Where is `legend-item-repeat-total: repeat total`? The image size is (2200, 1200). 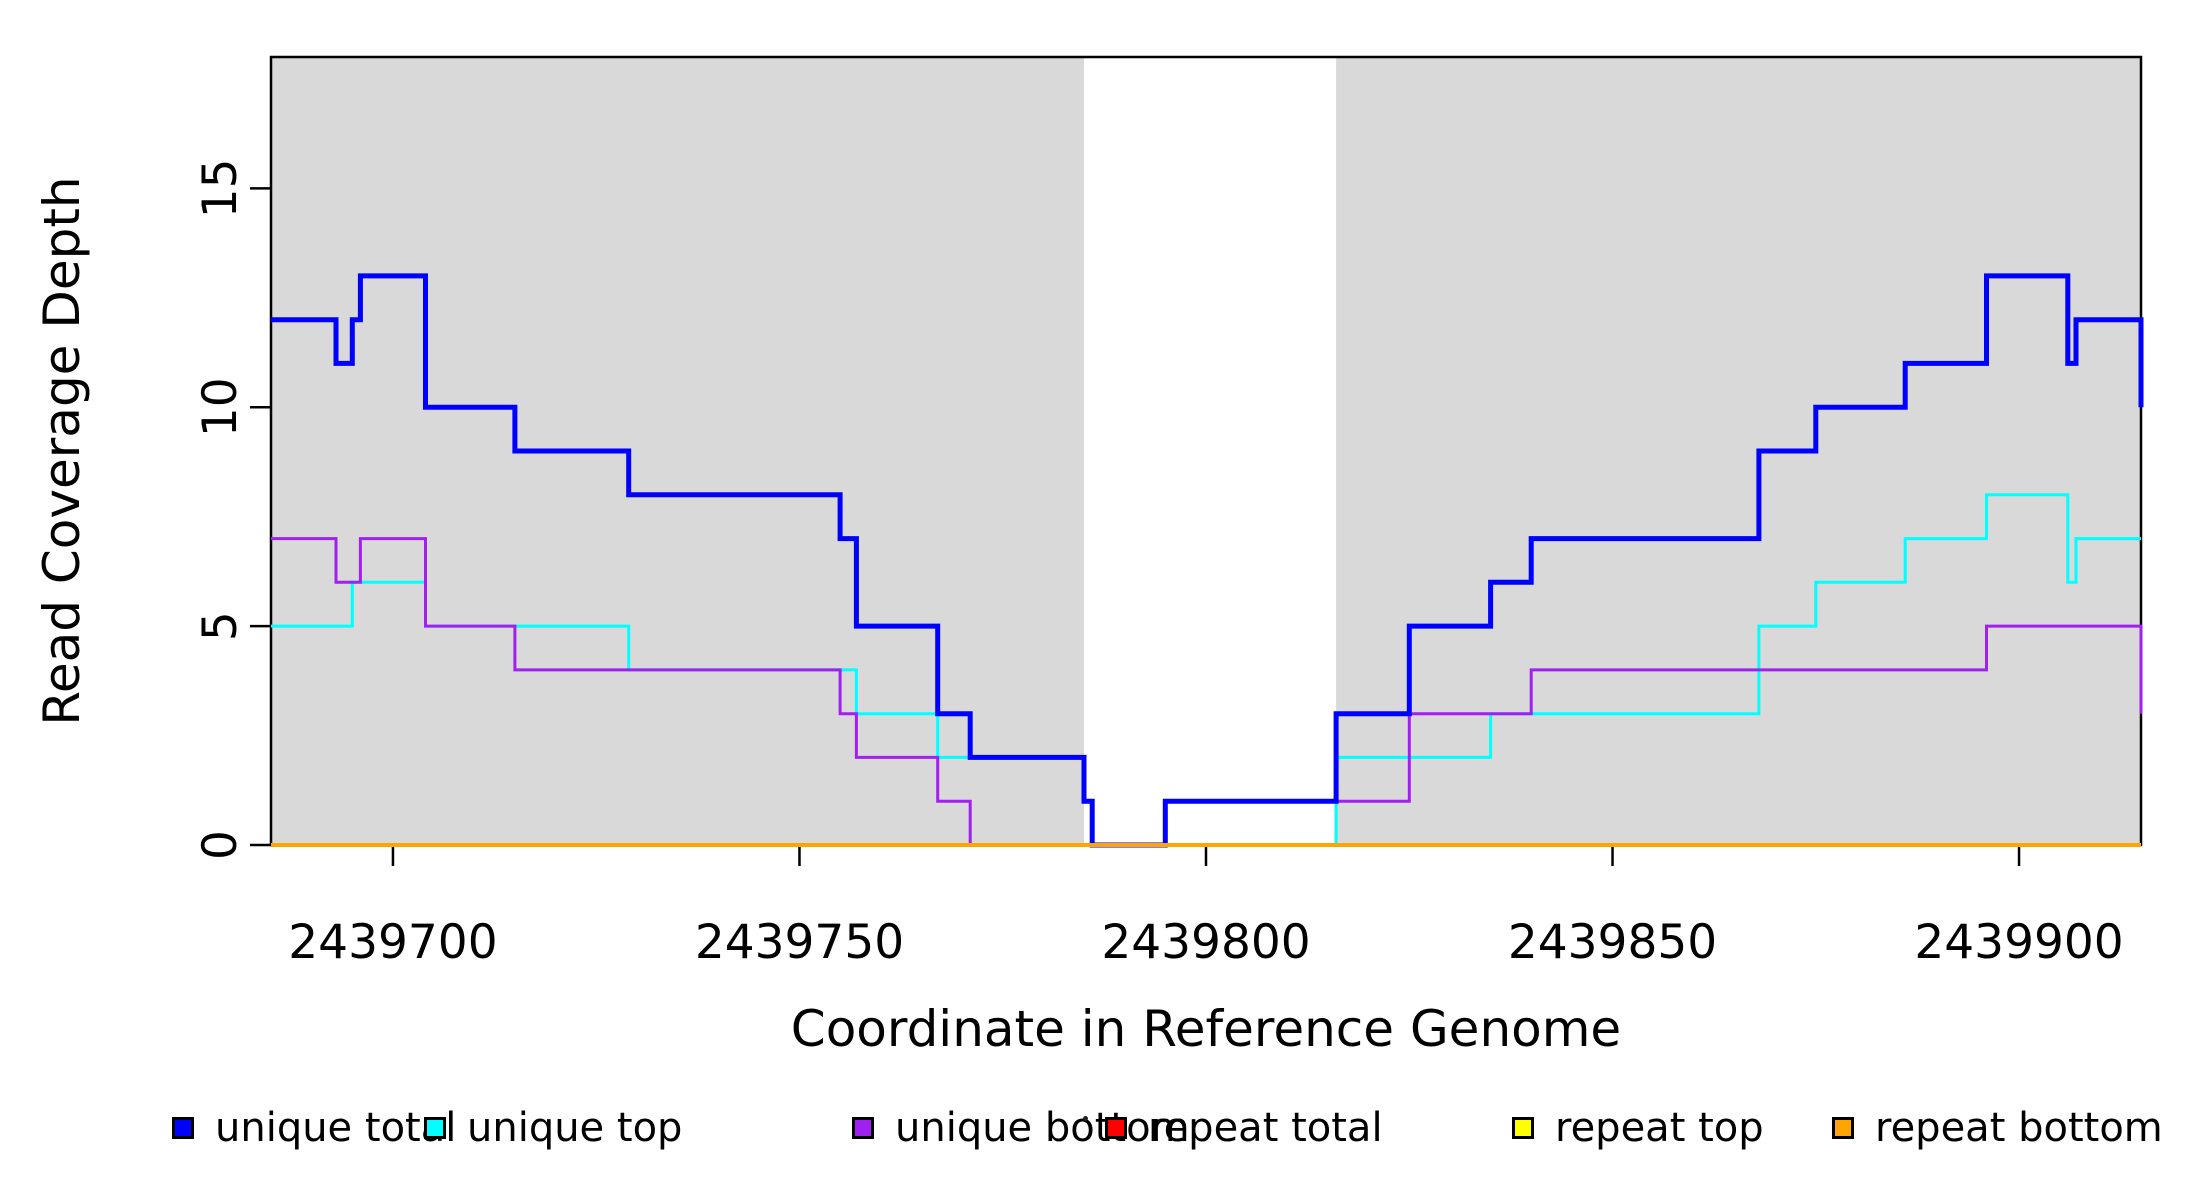
legend-item-repeat-total: repeat total is located at coordinates (1244, 1128).